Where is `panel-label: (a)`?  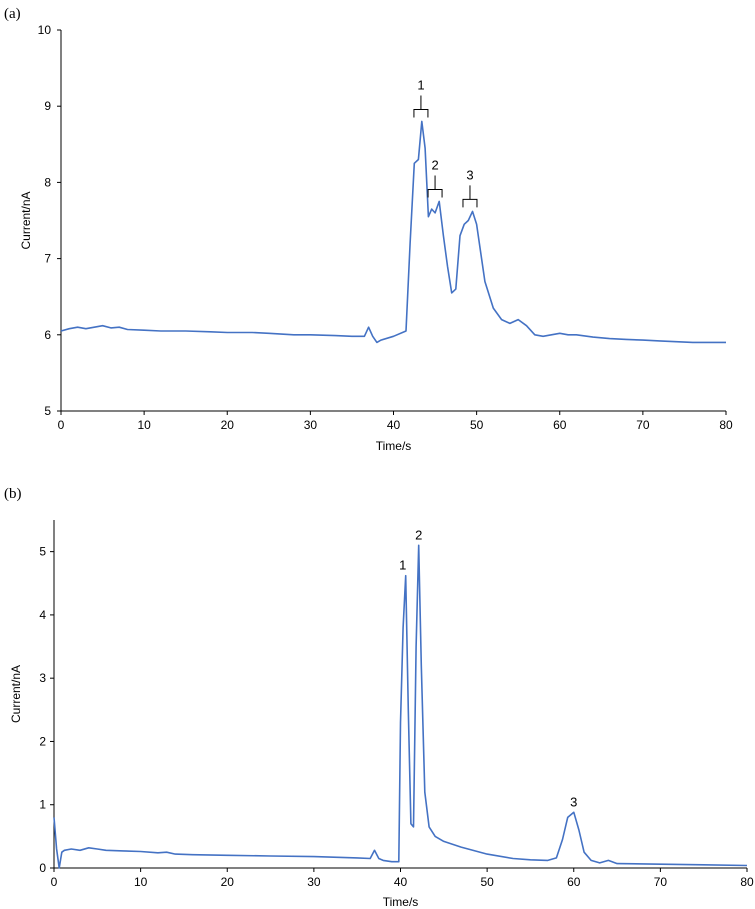 panel-label: (a) is located at coordinates (12, 14).